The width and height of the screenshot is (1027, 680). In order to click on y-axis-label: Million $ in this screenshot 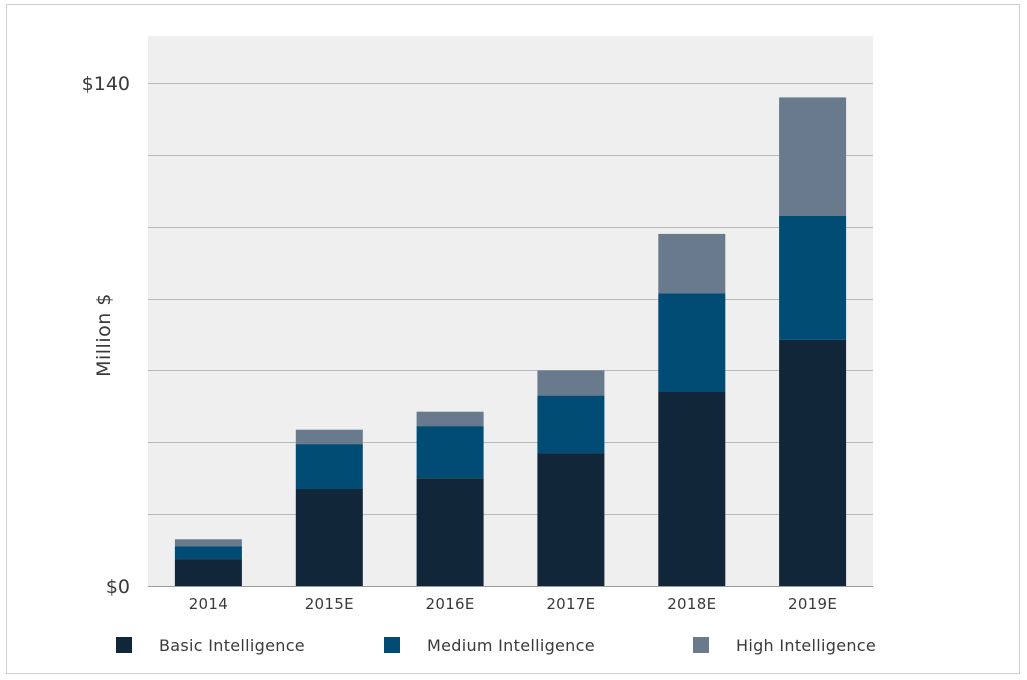, I will do `click(104, 335)`.